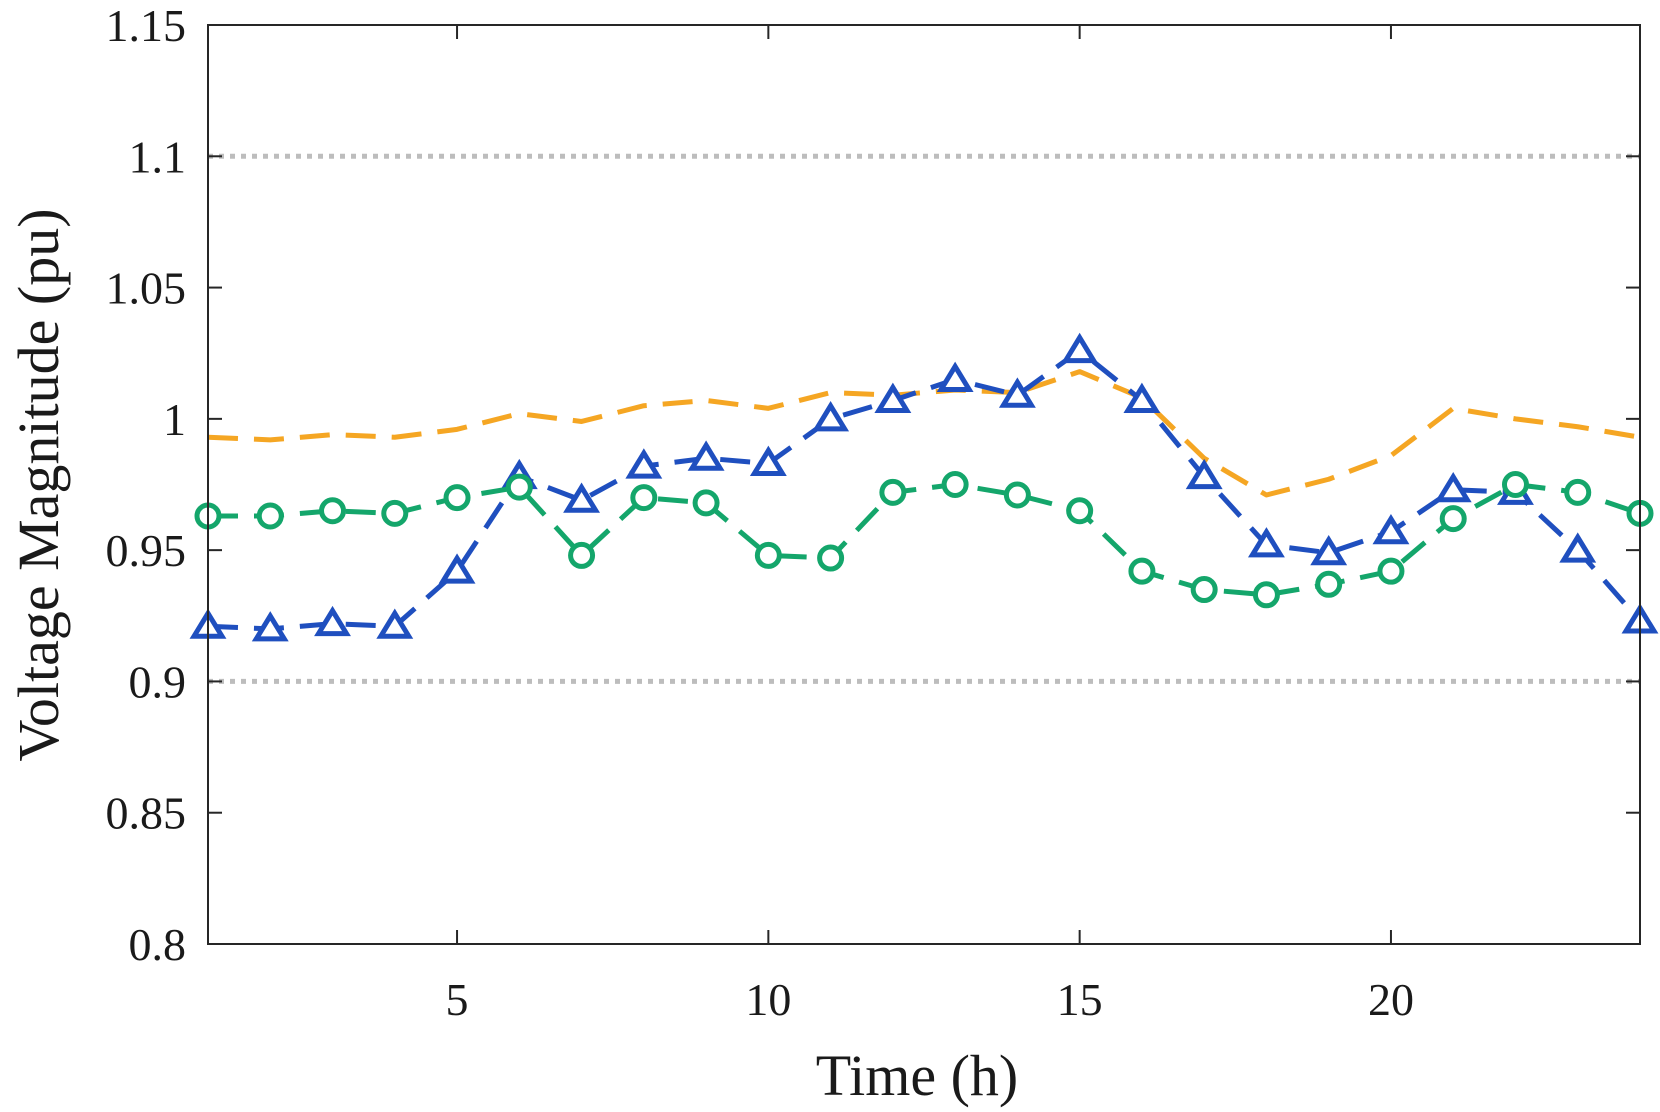 Image resolution: width=1660 pixels, height=1112 pixels. What do you see at coordinates (1391, 999) in the screenshot?
I see `x-tick-label: 20` at bounding box center [1391, 999].